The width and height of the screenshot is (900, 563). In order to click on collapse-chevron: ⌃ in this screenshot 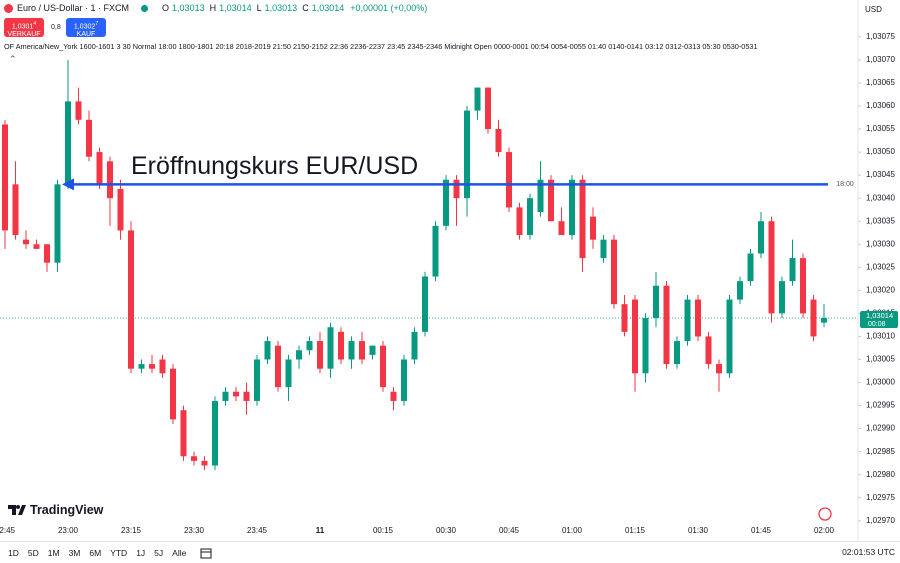, I will do `click(13, 59)`.